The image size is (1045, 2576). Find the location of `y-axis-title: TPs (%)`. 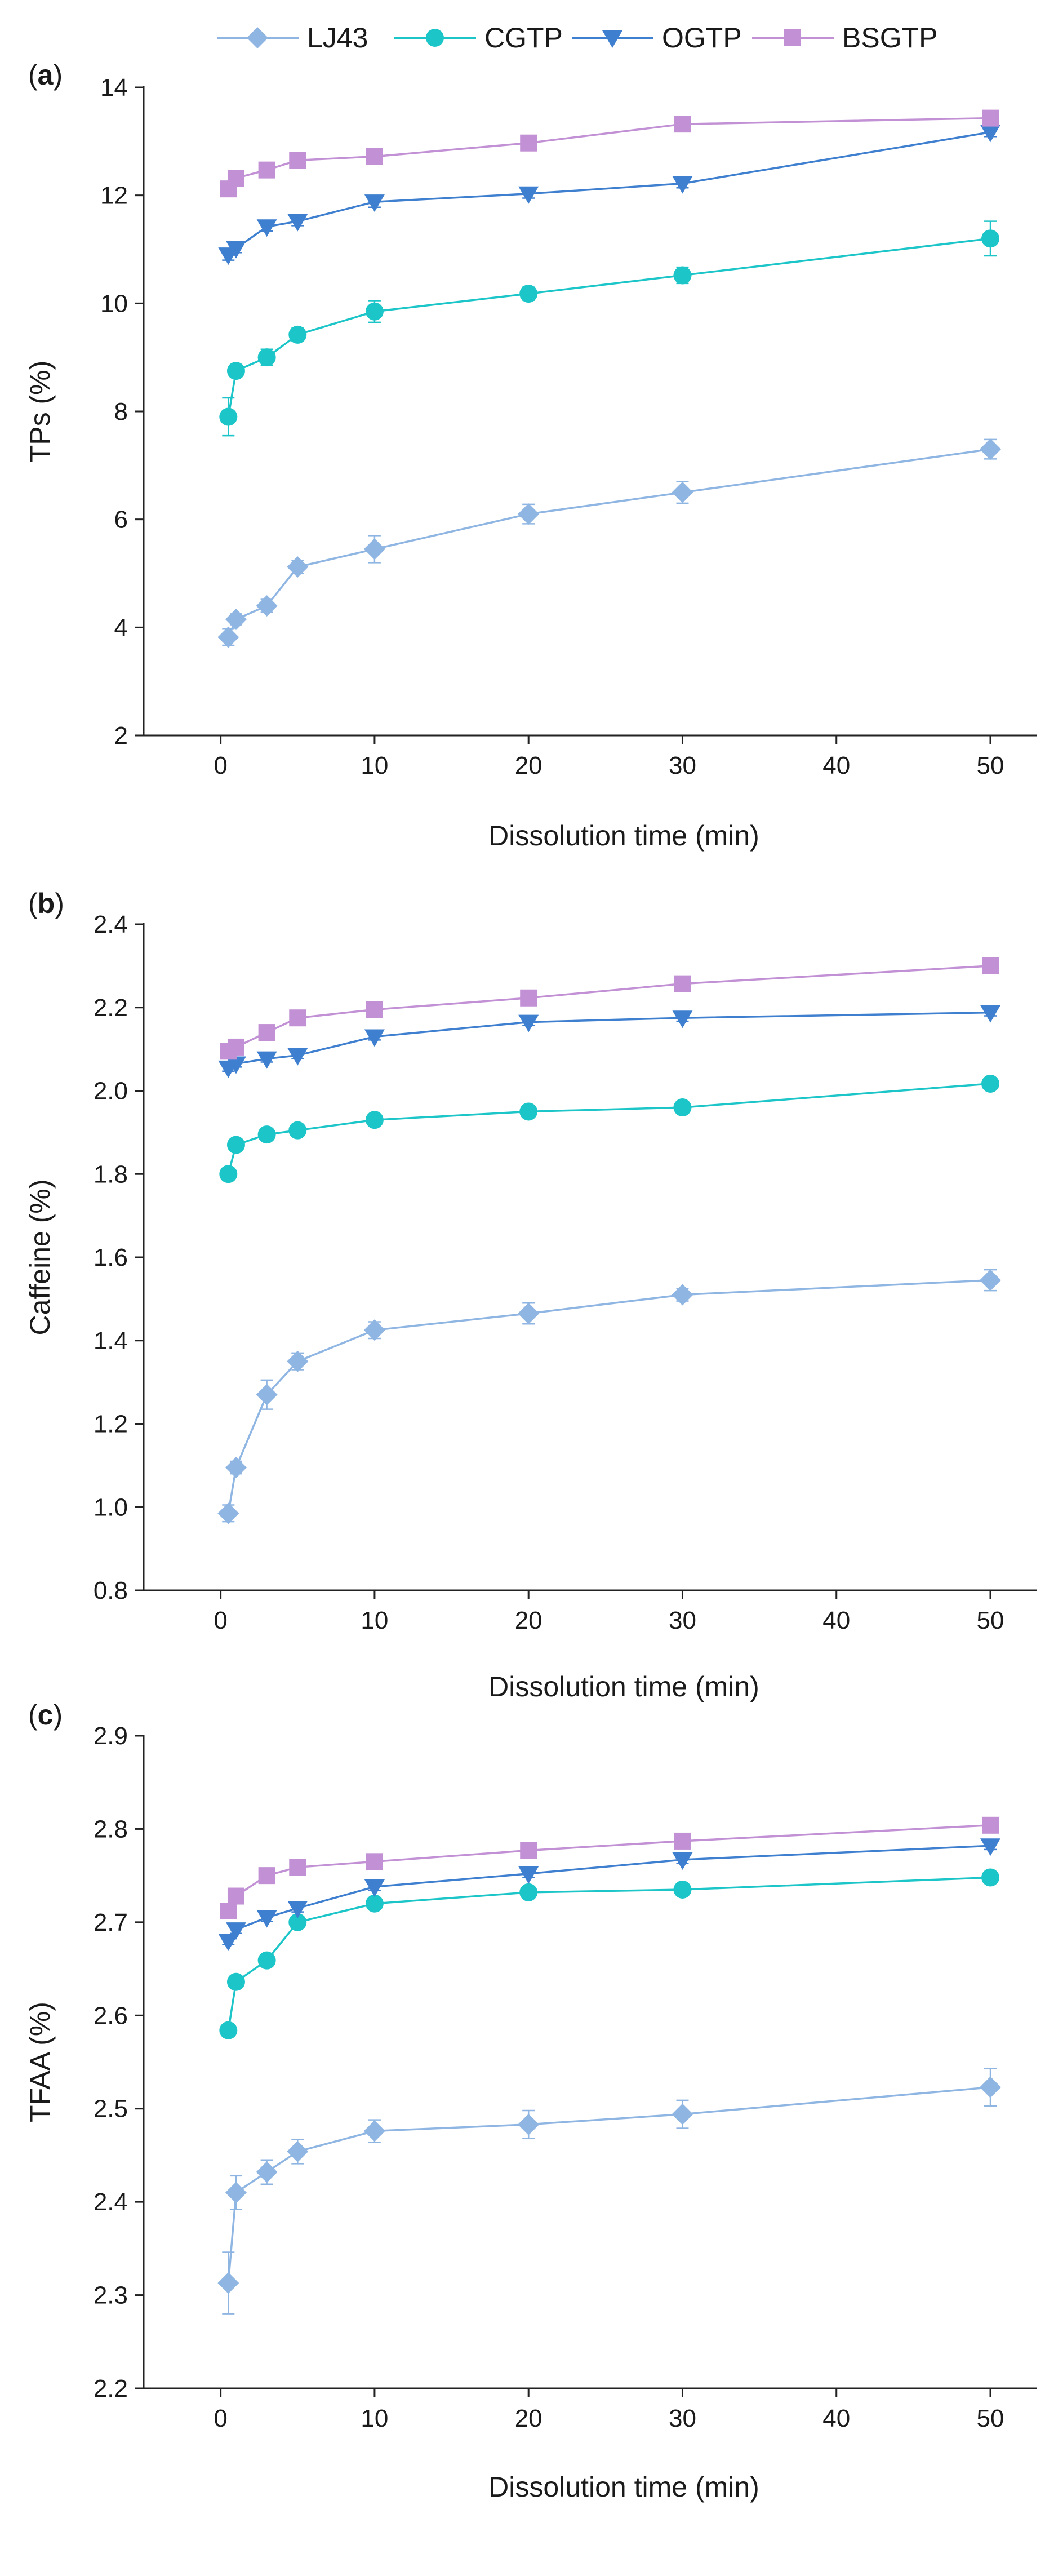

y-axis-title: TPs (%) is located at coordinates (40, 412).